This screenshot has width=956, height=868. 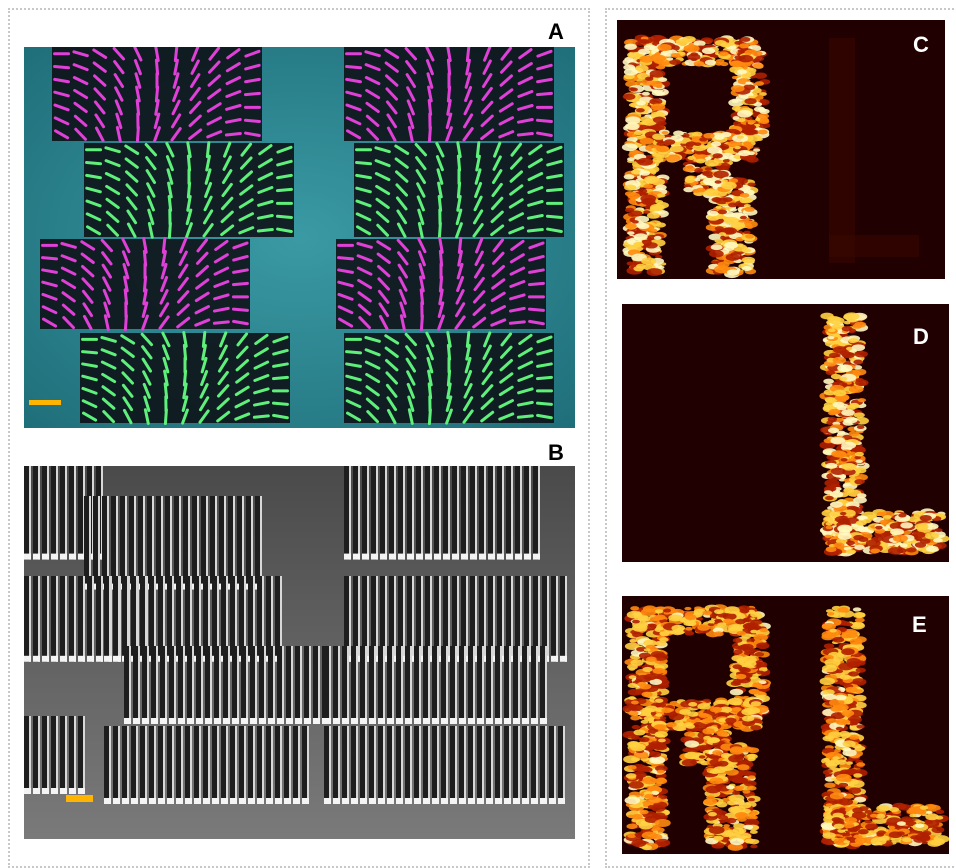 I want to click on panel-label-c: C, so click(x=921, y=45).